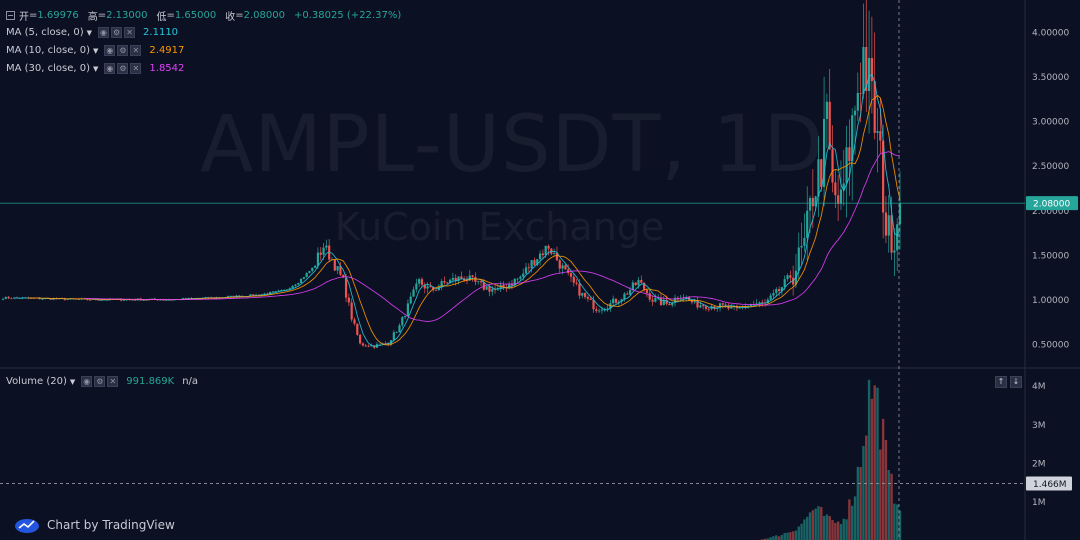 This screenshot has width=1080, height=540. Describe the element at coordinates (1050, 212) in the screenshot. I see `price-tick-label: 2.00000` at that location.